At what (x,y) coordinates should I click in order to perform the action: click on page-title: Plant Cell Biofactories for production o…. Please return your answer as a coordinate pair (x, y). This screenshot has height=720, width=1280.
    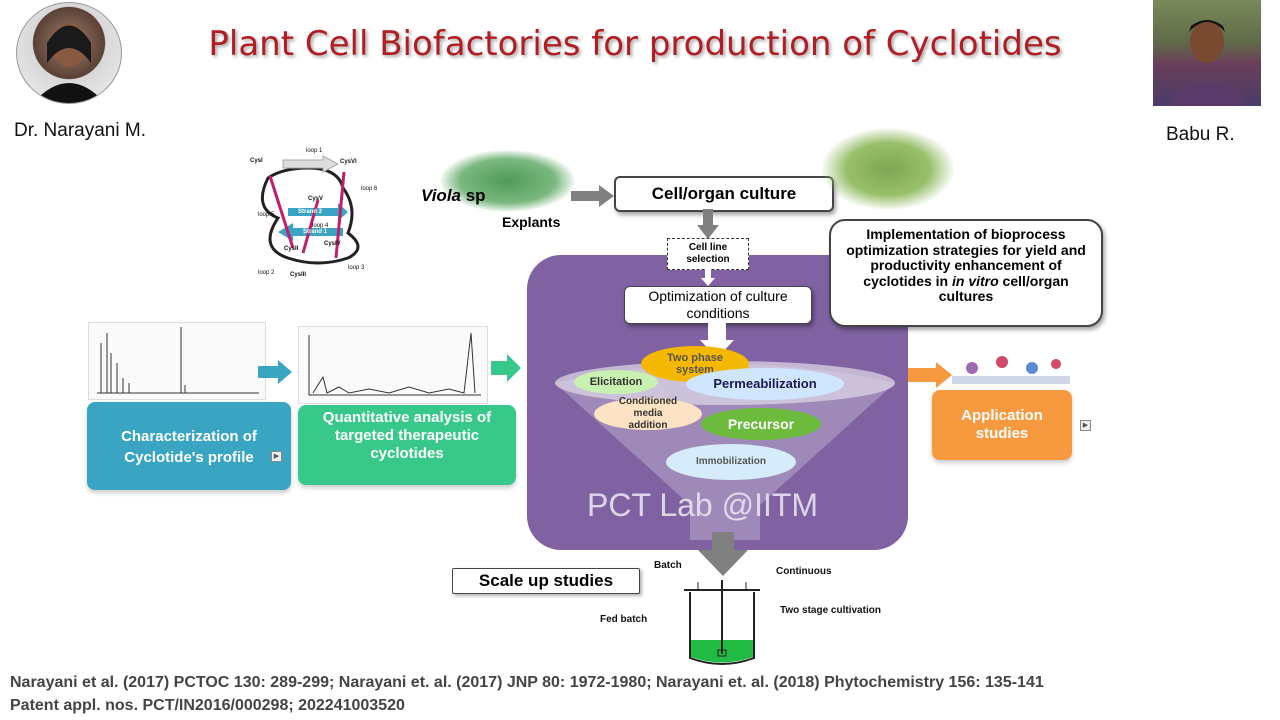
    Looking at the image, I should click on (635, 44).